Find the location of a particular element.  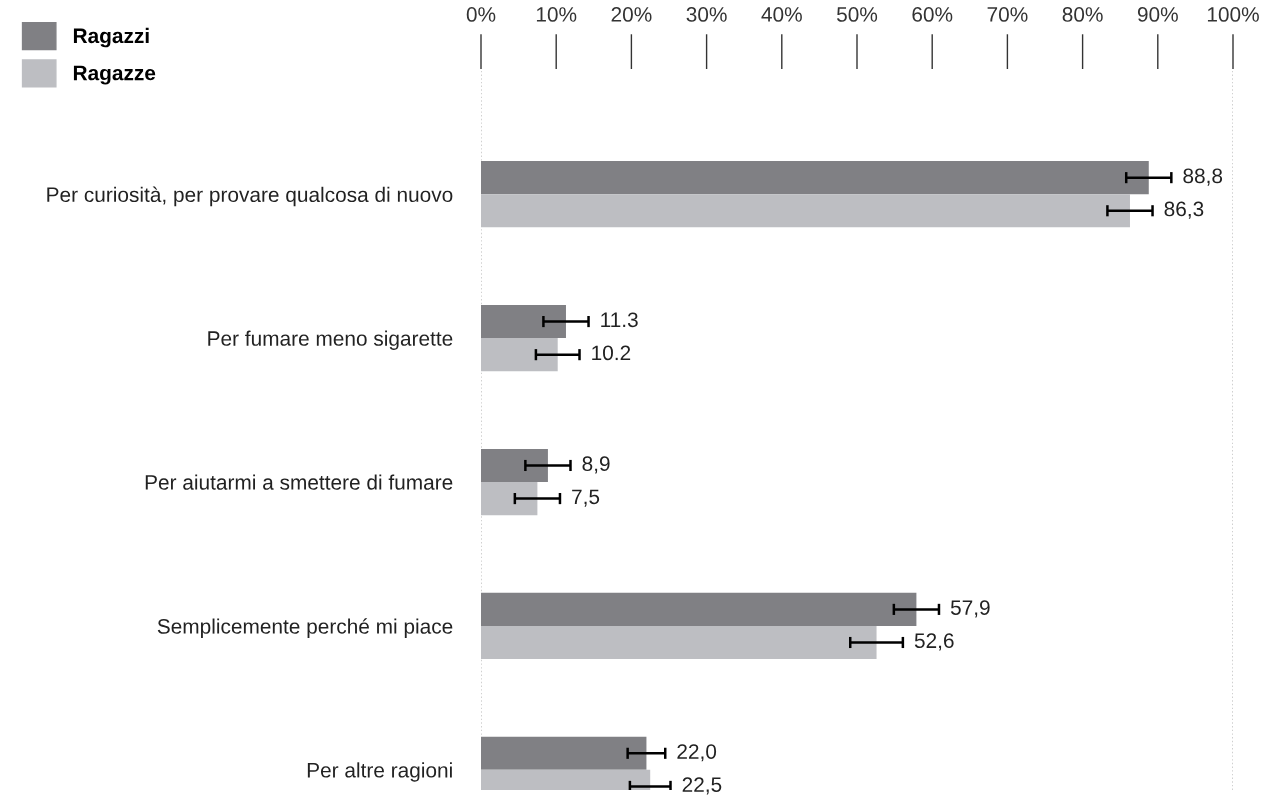

x-tick-label: 10% is located at coordinates (556, 14).